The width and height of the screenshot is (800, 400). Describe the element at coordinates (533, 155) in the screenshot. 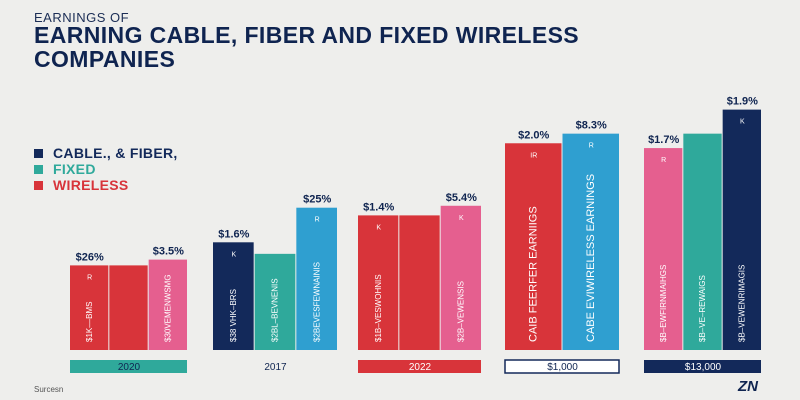

I see `bar-marker-label: IR` at that location.